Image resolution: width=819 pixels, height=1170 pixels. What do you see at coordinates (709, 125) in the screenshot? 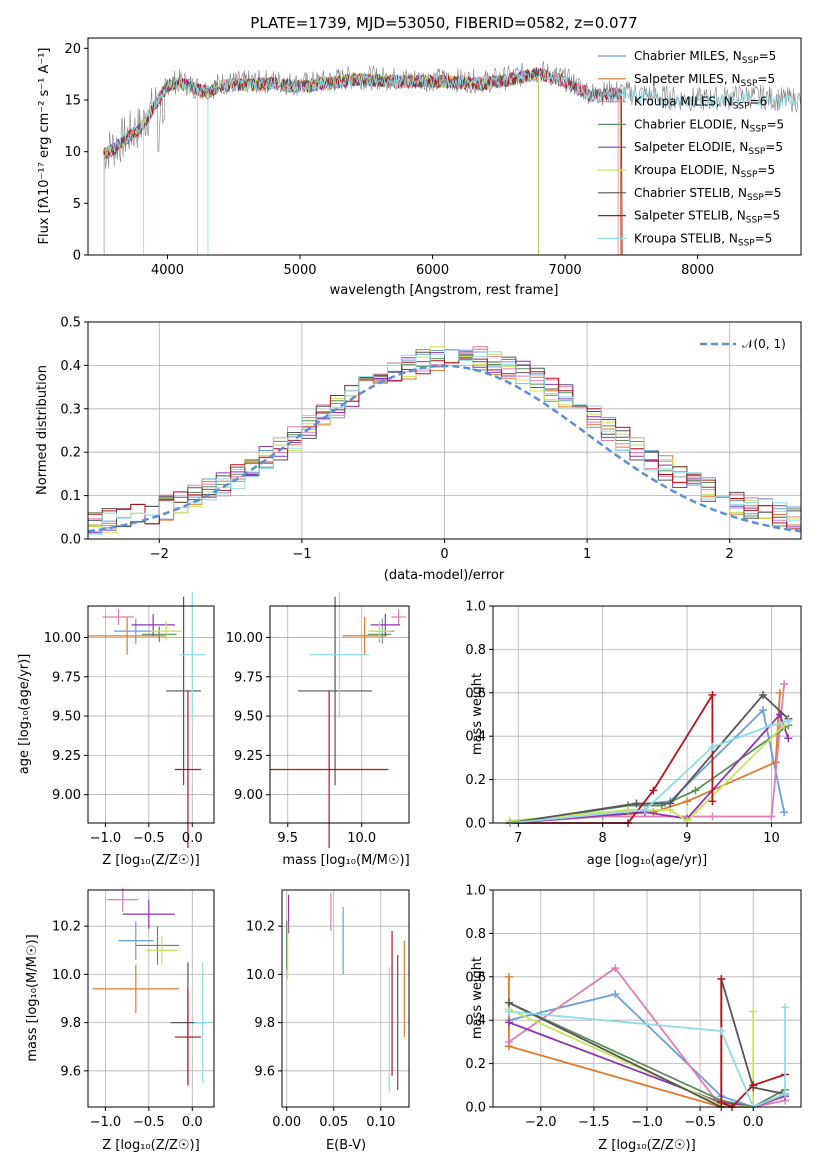
I see `legend-label: Chabrier ELODIE, NSSP=5` at bounding box center [709, 125].